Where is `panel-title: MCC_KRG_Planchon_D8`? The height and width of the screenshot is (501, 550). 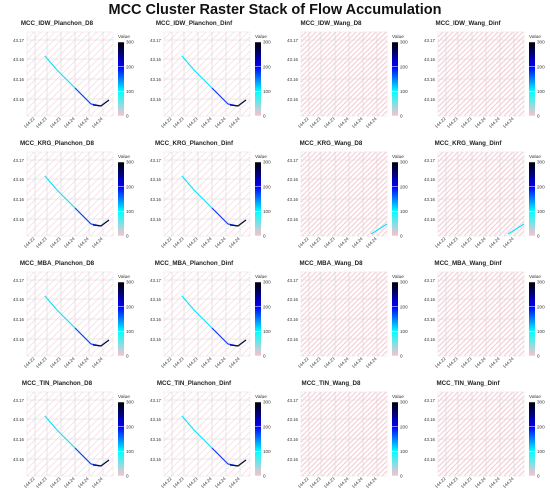 panel-title: MCC_KRG_Planchon_D8 is located at coordinates (57, 143).